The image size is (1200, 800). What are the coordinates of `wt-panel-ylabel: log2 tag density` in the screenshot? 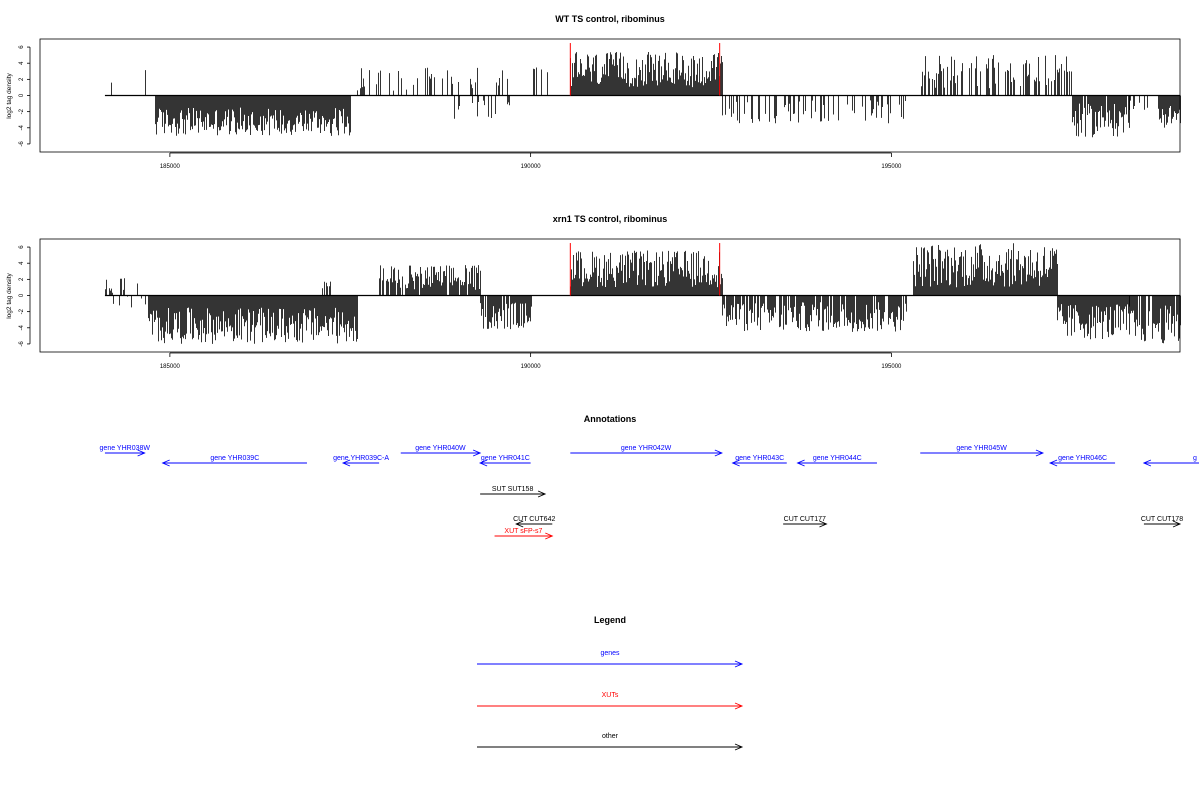 It's located at (9, 95).